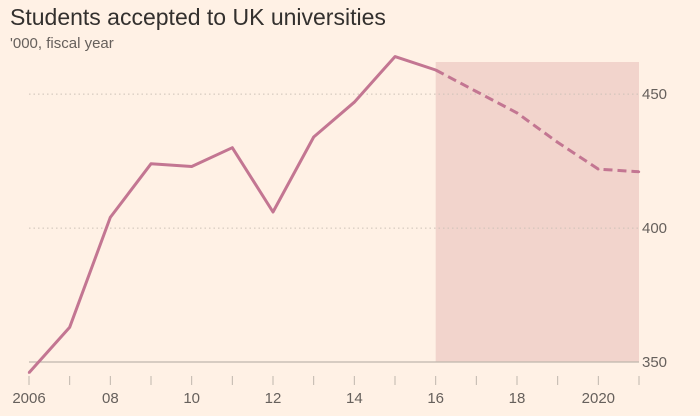 The image size is (700, 416). Describe the element at coordinates (435, 398) in the screenshot. I see `x-tick-label: 16` at that location.